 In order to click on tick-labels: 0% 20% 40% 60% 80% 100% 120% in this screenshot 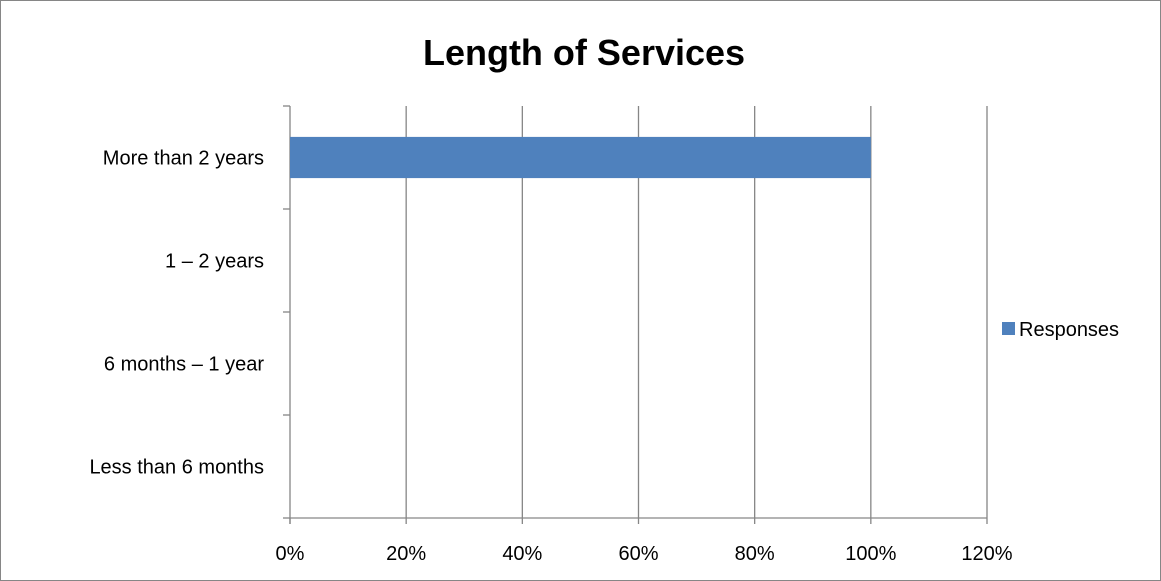, I will do `click(644, 554)`.